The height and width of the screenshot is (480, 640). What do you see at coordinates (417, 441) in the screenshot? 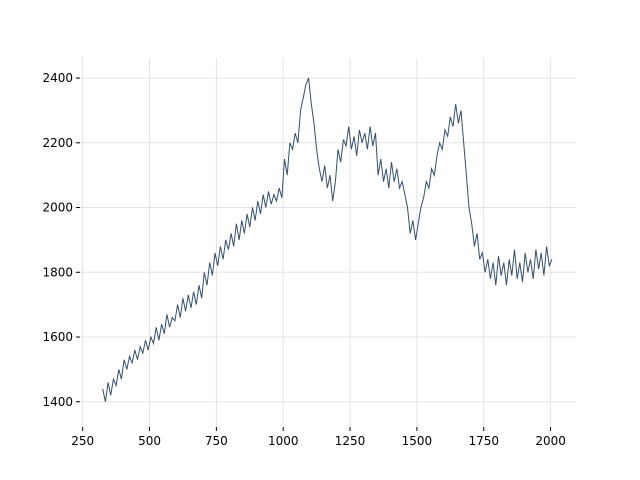
I see `x-tick-label: 1500` at bounding box center [417, 441].